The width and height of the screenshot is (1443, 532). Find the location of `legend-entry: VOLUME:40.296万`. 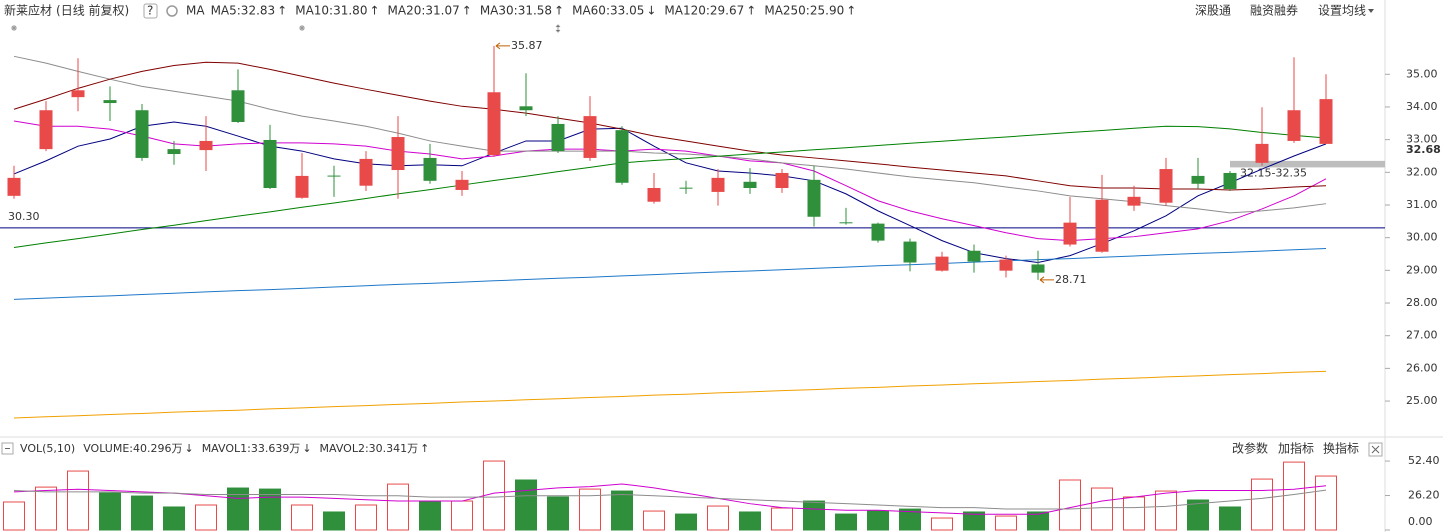

legend-entry: VOLUME:40.296万 is located at coordinates (132, 448).